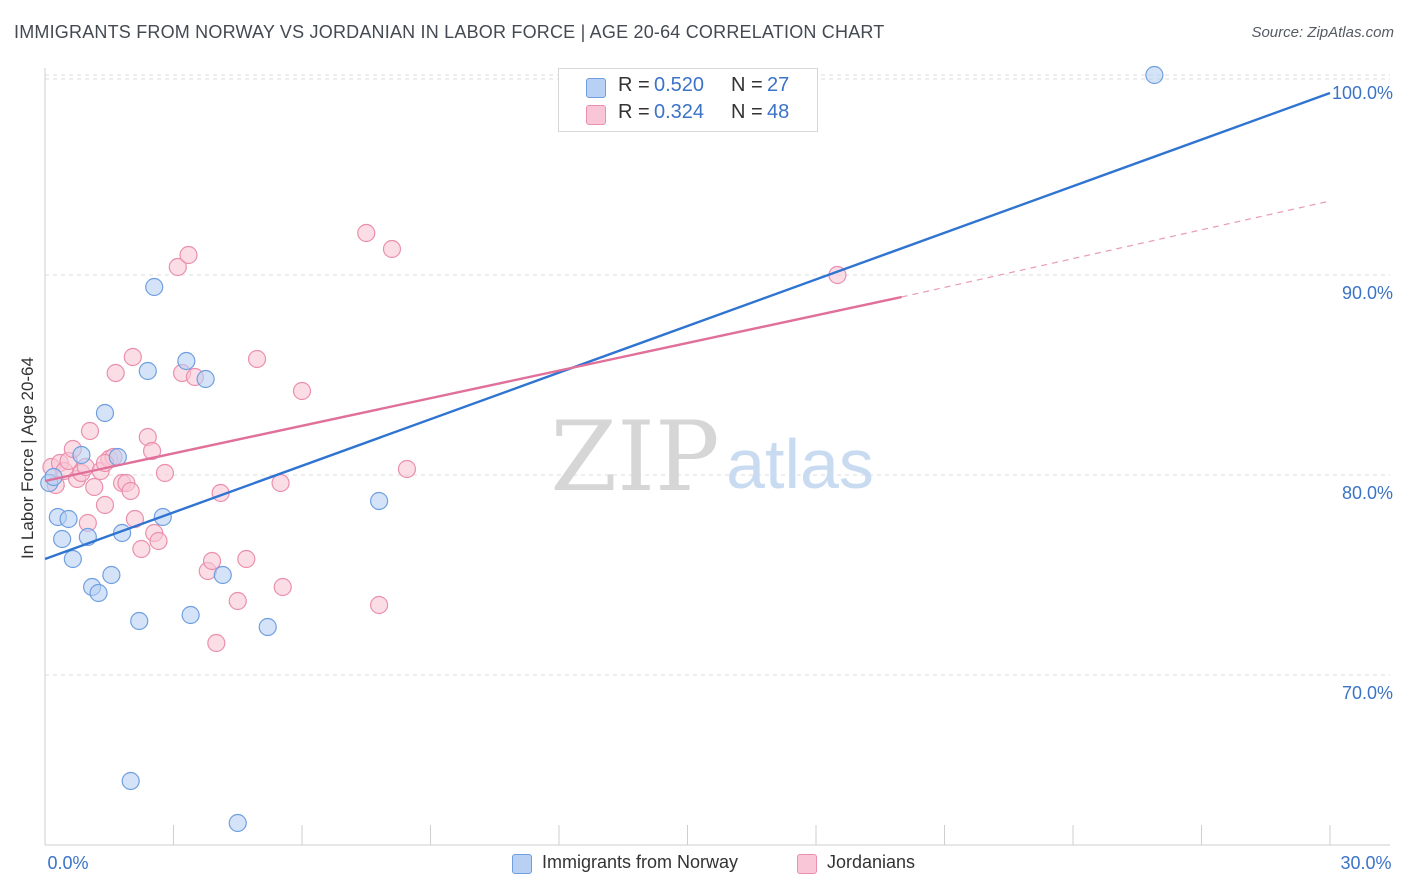 This screenshot has height=892, width=1406. What do you see at coordinates (67, 863) in the screenshot?
I see `x-tick-label-left: 0.0%` at bounding box center [67, 863].